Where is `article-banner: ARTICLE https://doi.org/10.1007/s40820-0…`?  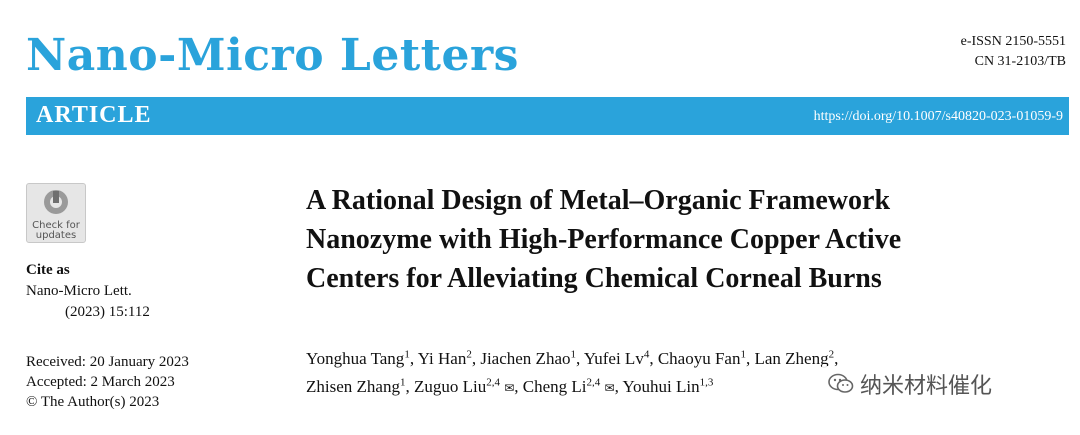
article-banner: ARTICLE https://doi.org/10.1007/s40820-0… is located at coordinates (547, 116).